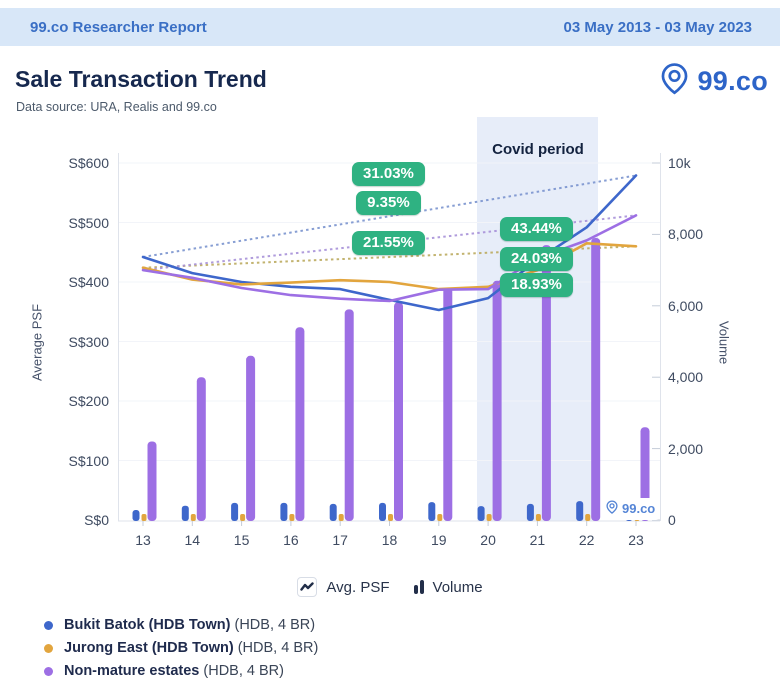 Image resolution: width=780 pixels, height=699 pixels. Describe the element at coordinates (686, 377) in the screenshot. I see `y-axis-label-right: 4,000` at that location.